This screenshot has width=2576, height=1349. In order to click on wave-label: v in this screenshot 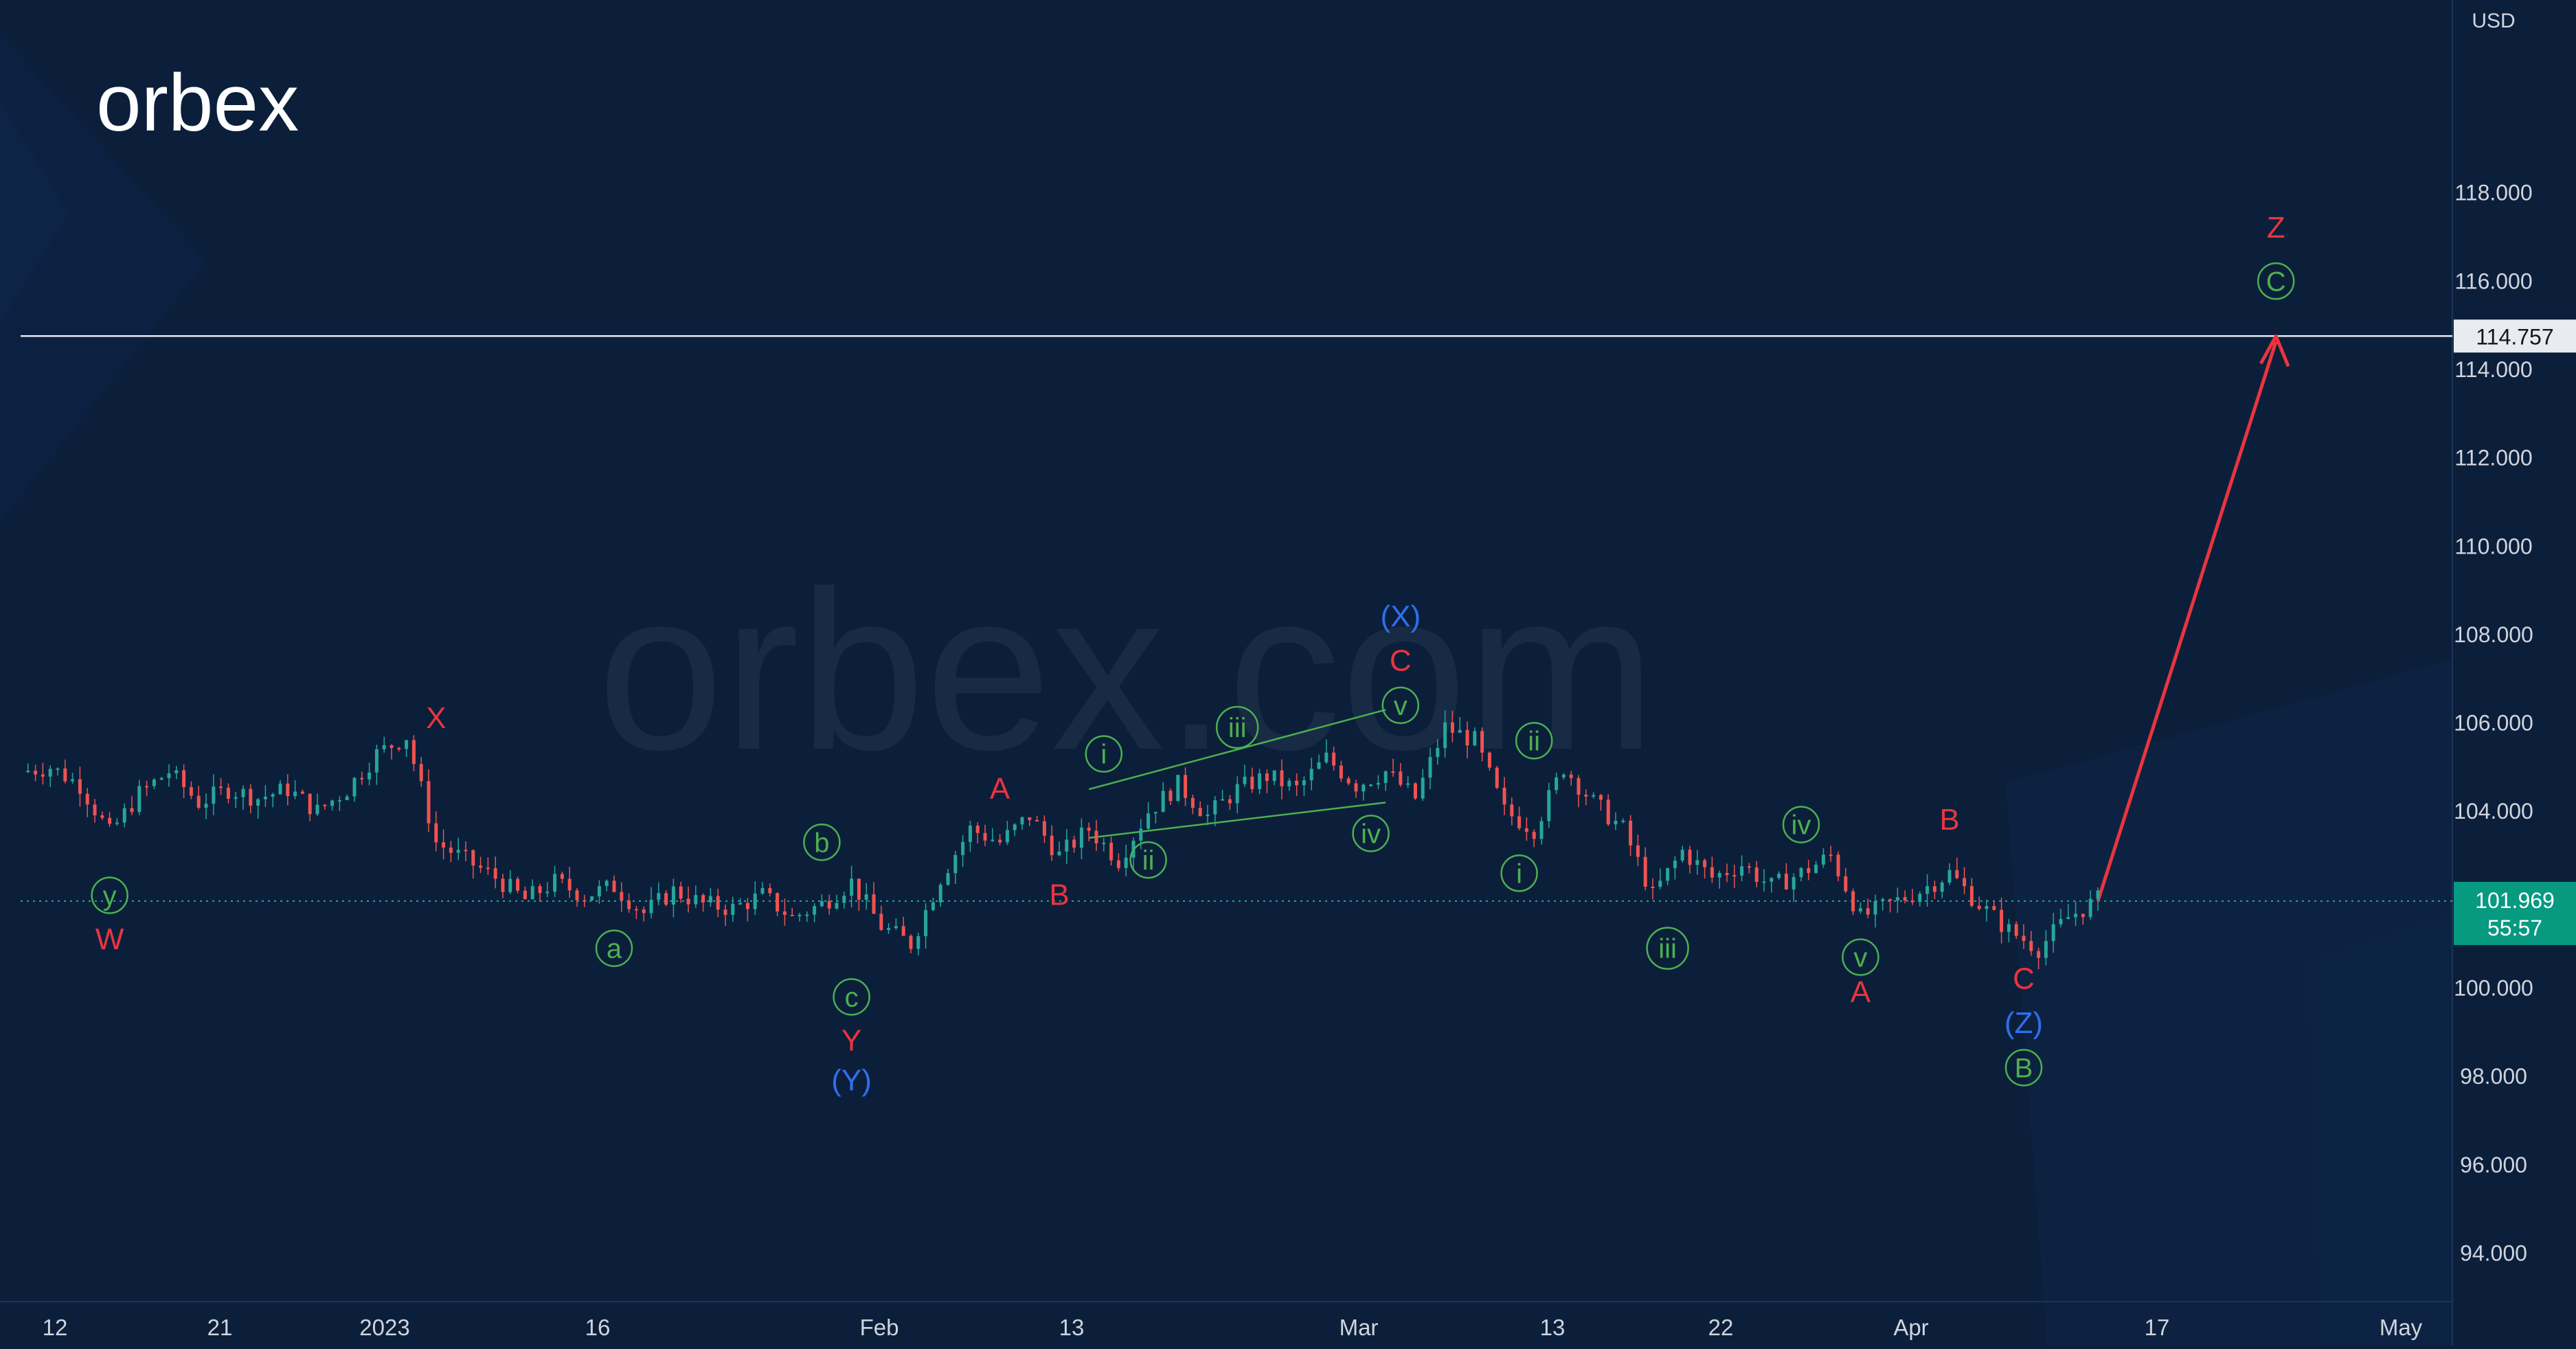, I will do `click(1860, 957)`.